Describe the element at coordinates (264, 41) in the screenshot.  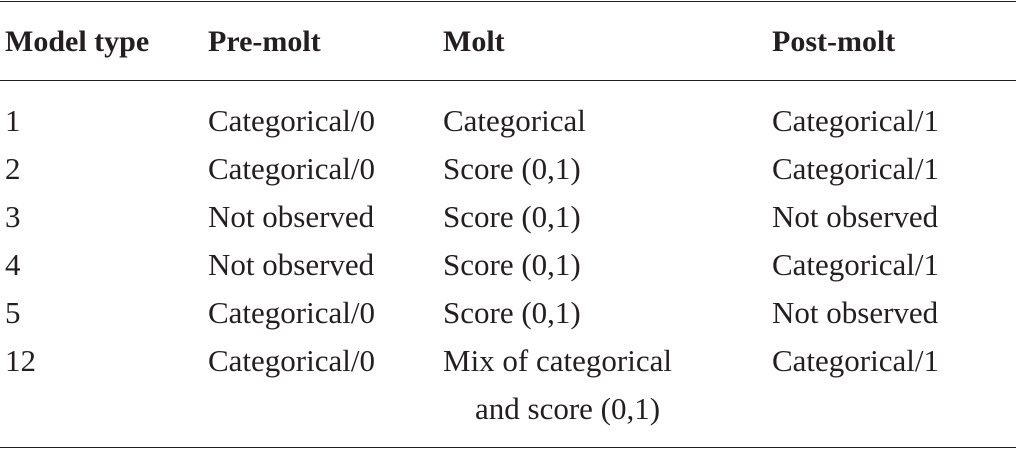
I see `header-pre-molt: Pre-molt` at that location.